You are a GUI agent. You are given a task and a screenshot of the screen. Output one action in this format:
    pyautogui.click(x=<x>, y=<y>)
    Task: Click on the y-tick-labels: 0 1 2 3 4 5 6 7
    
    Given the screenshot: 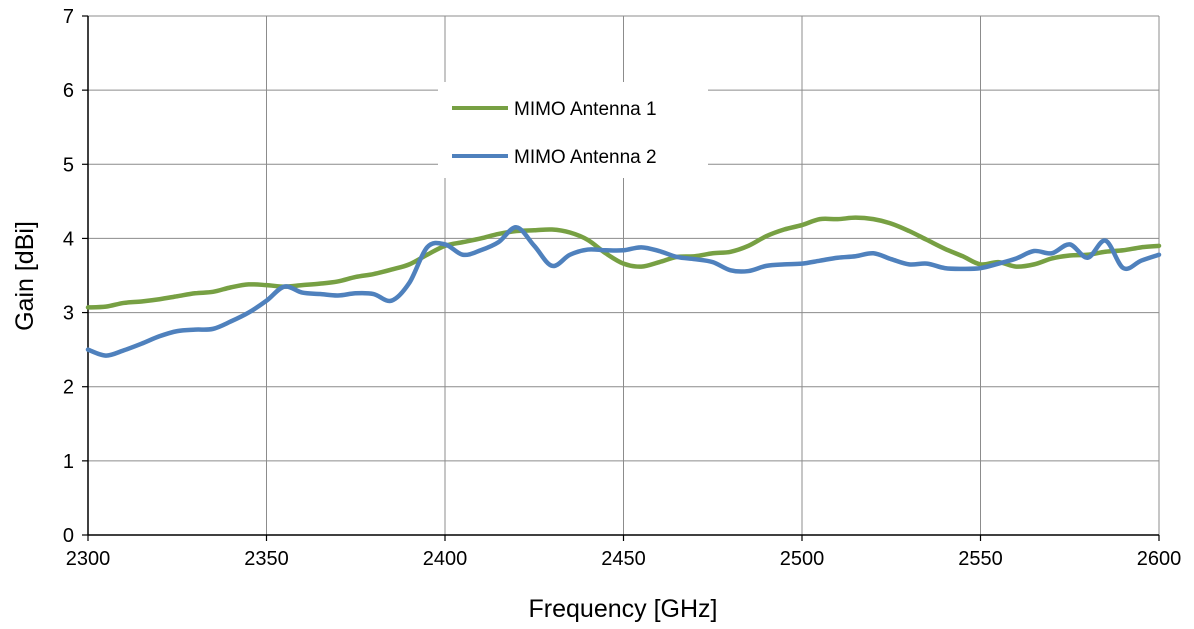 What is the action you would take?
    pyautogui.click(x=68, y=276)
    